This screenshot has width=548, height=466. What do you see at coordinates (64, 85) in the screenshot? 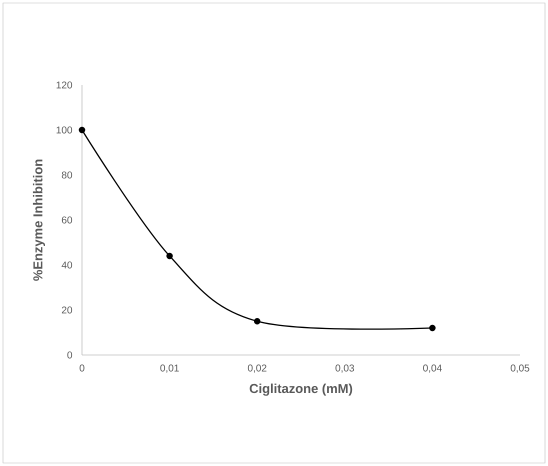
I see `y-tick-label: 120` at bounding box center [64, 85].